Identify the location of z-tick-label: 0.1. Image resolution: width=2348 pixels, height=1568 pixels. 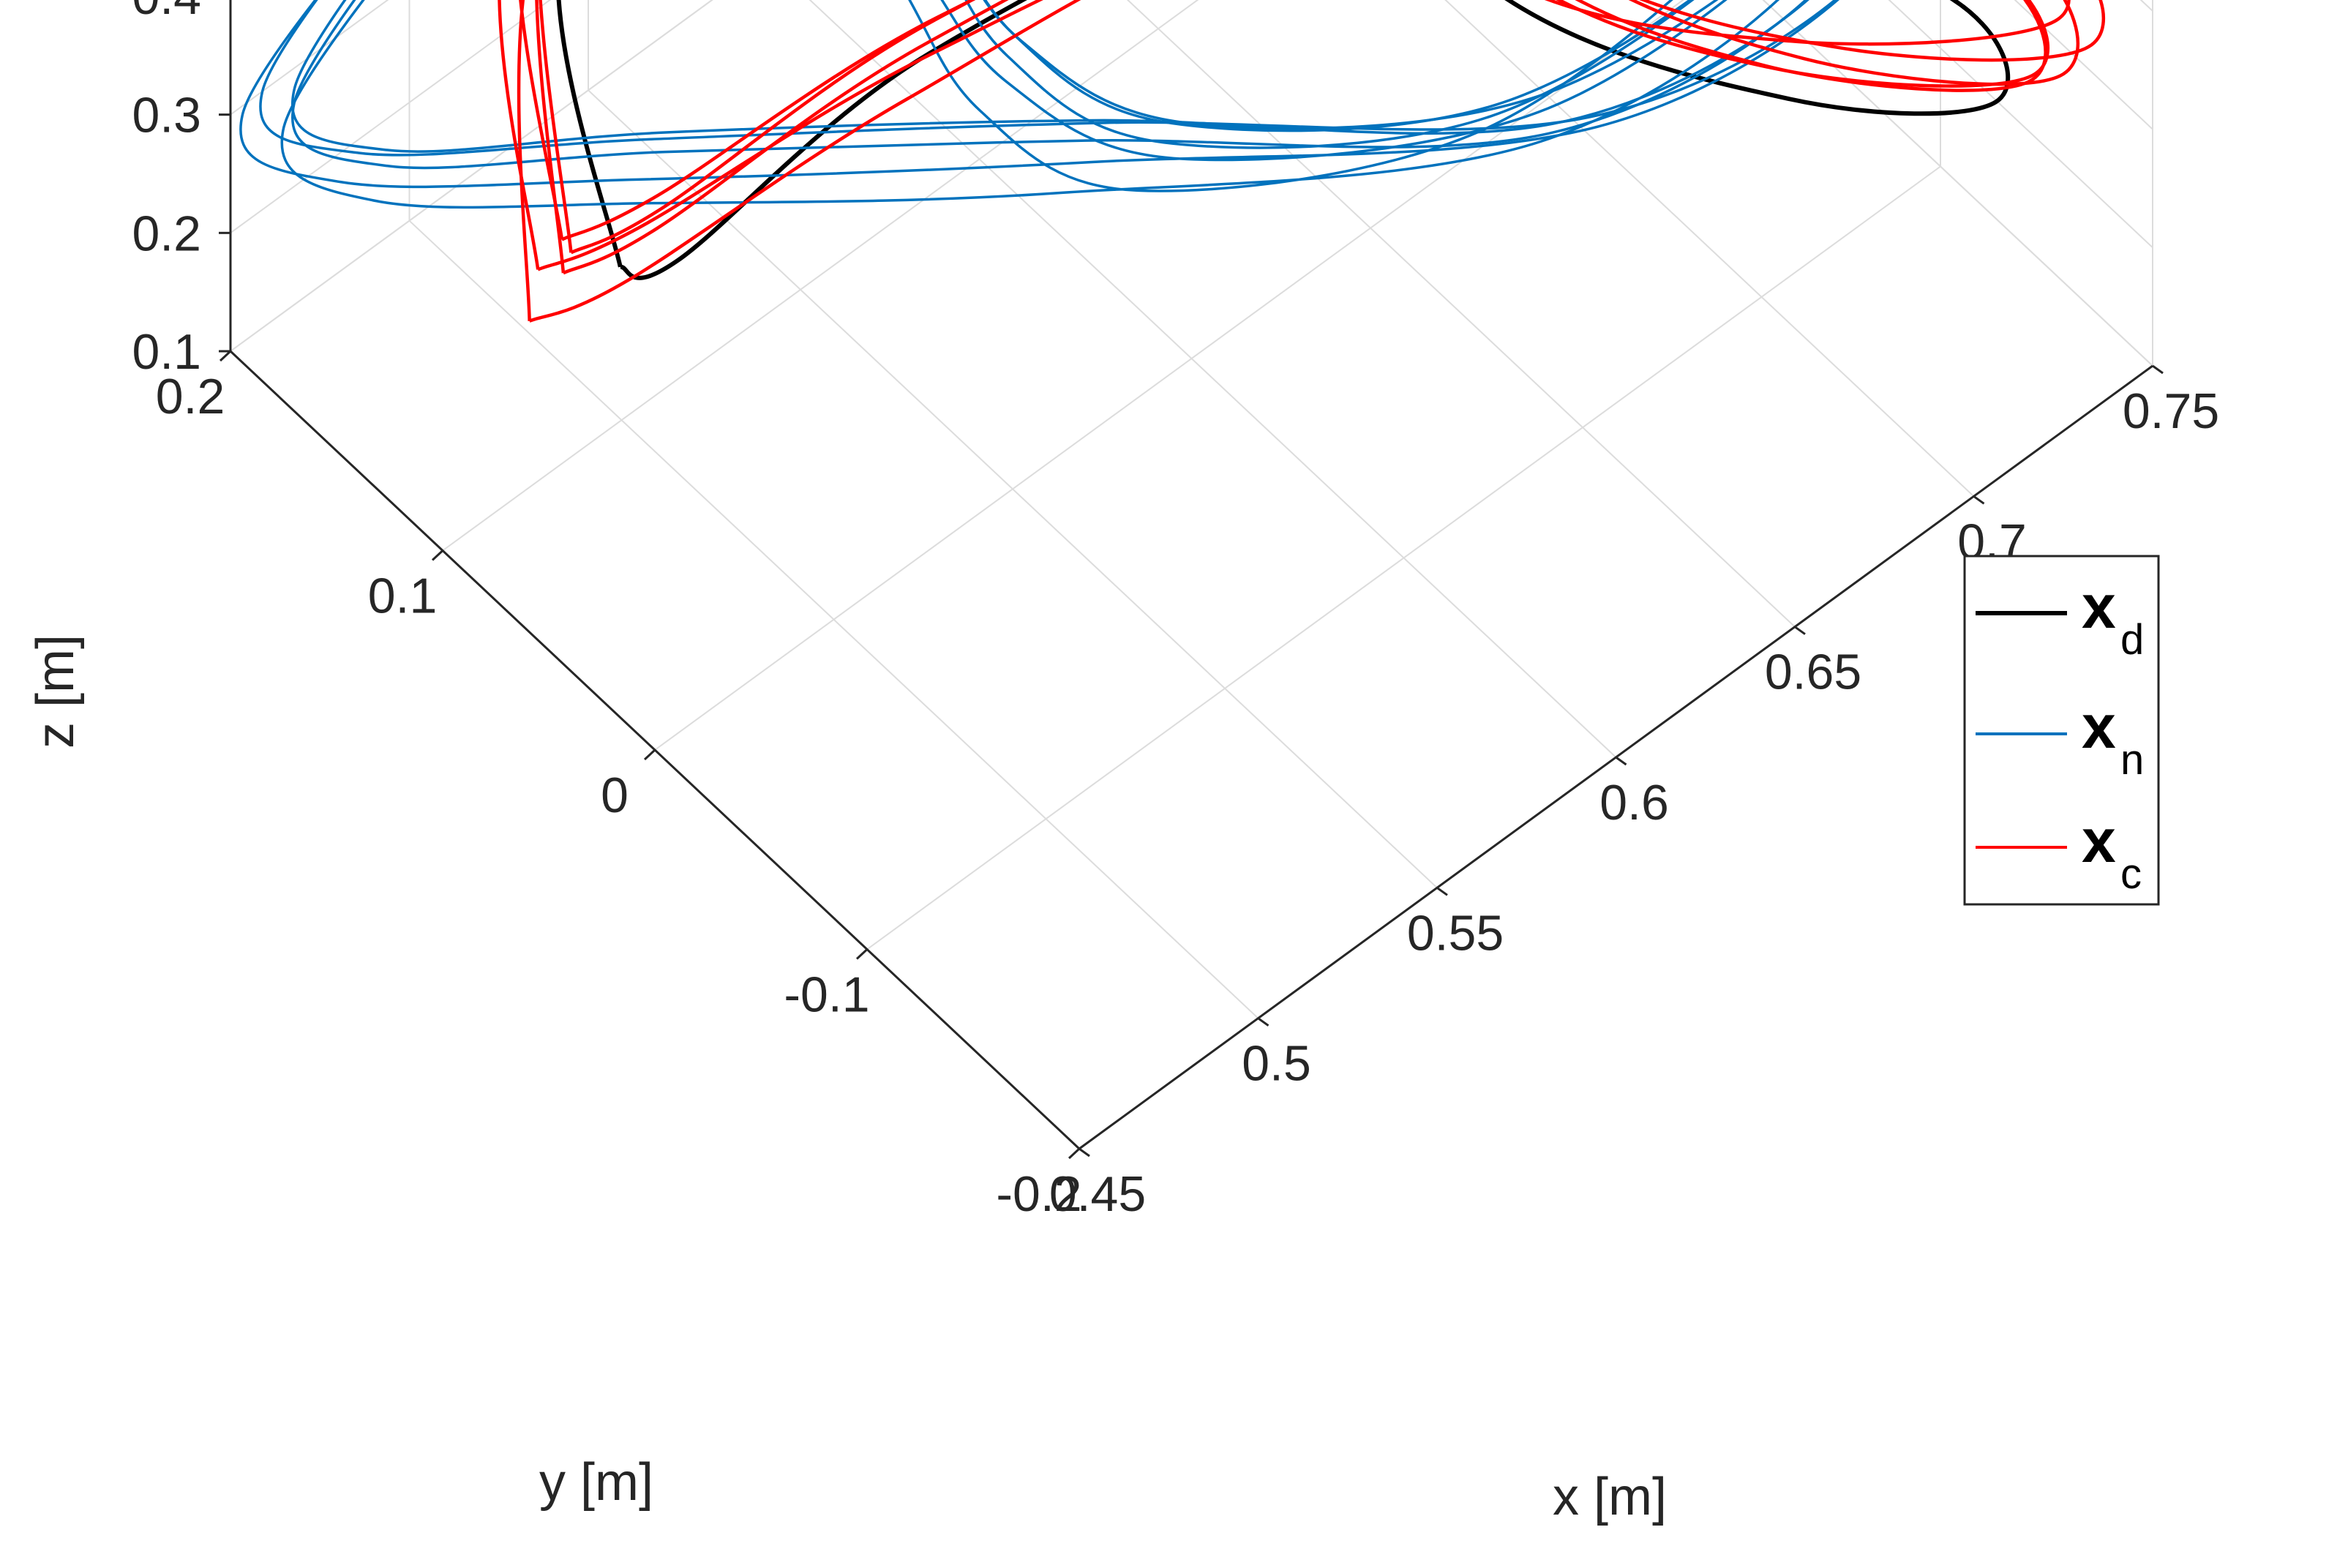
(166, 352).